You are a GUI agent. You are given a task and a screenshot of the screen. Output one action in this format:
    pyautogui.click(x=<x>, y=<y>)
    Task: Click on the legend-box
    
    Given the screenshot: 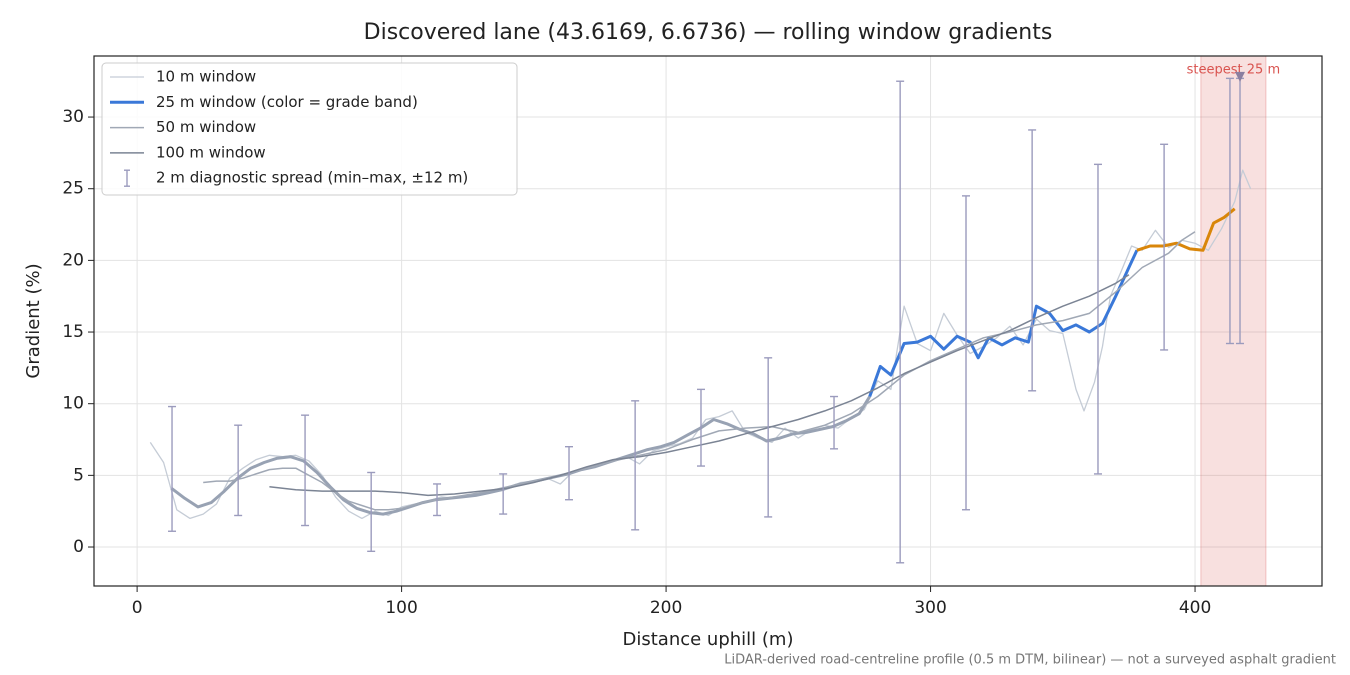 What is the action you would take?
    pyautogui.click(x=309, y=129)
    